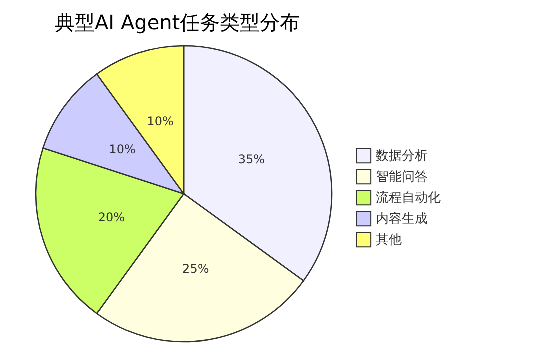  Describe the element at coordinates (402, 156) in the screenshot. I see `legend-label: 数据分析` at that location.